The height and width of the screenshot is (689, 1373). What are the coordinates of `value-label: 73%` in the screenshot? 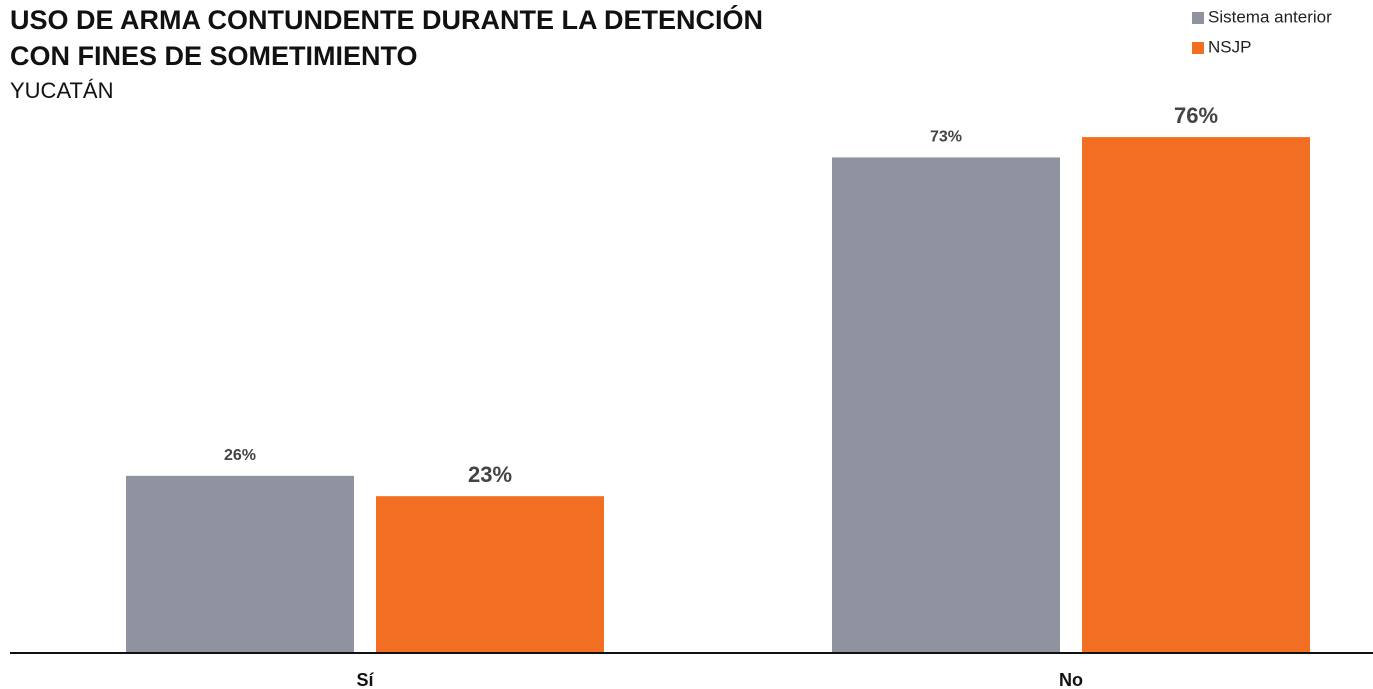 It's located at (946, 137).